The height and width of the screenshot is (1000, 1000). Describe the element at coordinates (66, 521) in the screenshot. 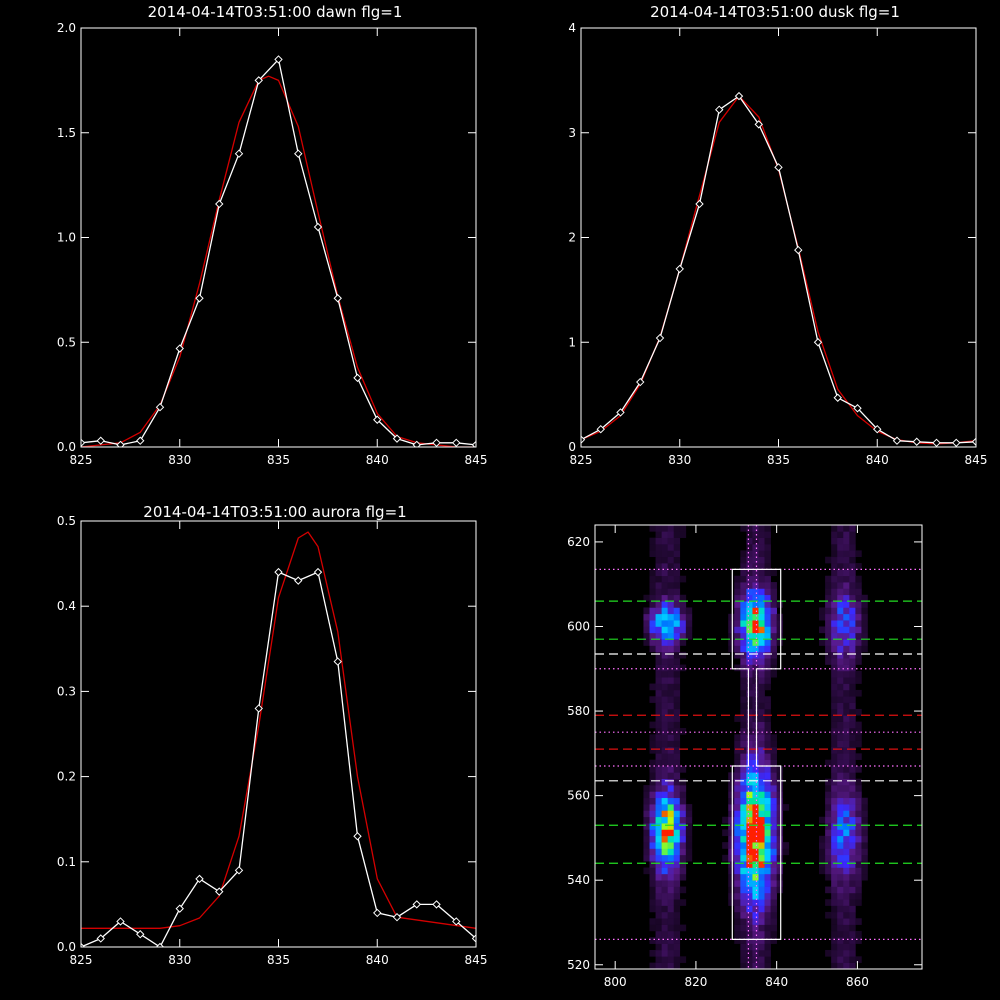

I see `aurora-y-tick-label: 0.5` at that location.